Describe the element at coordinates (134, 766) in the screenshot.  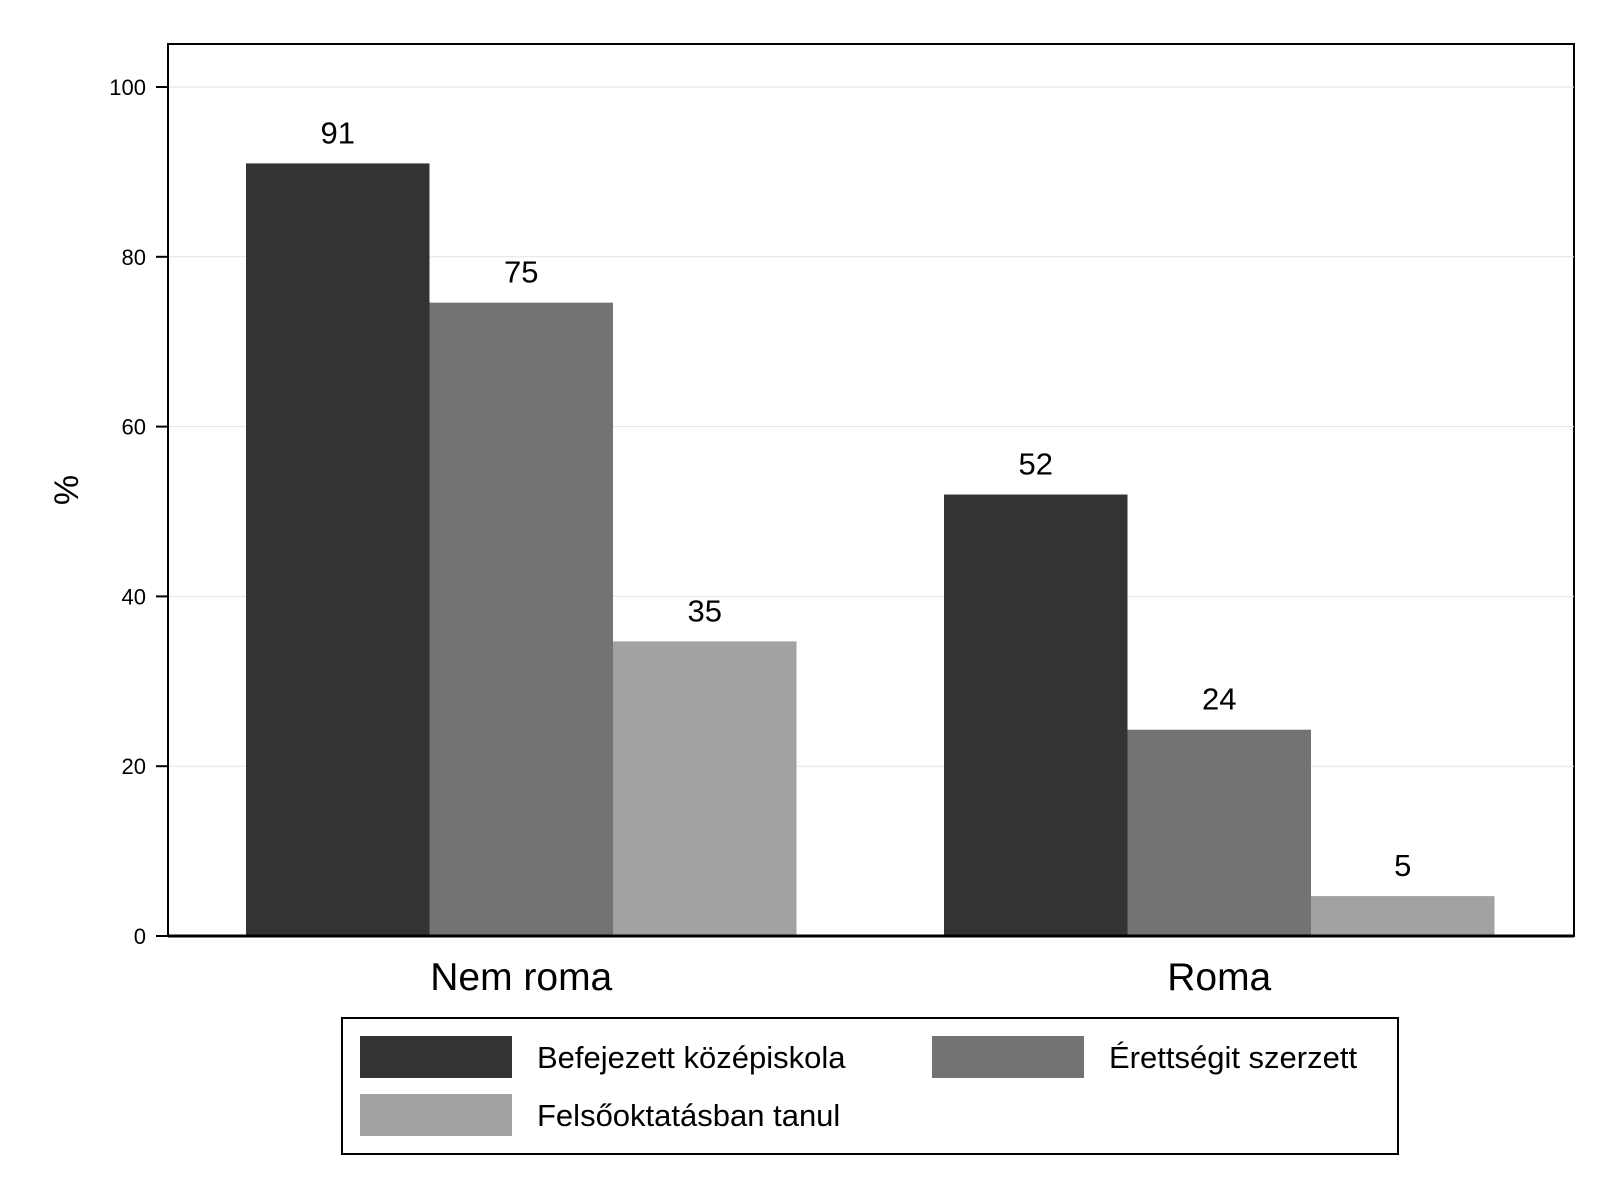
I see `y-tick-label: 20` at that location.